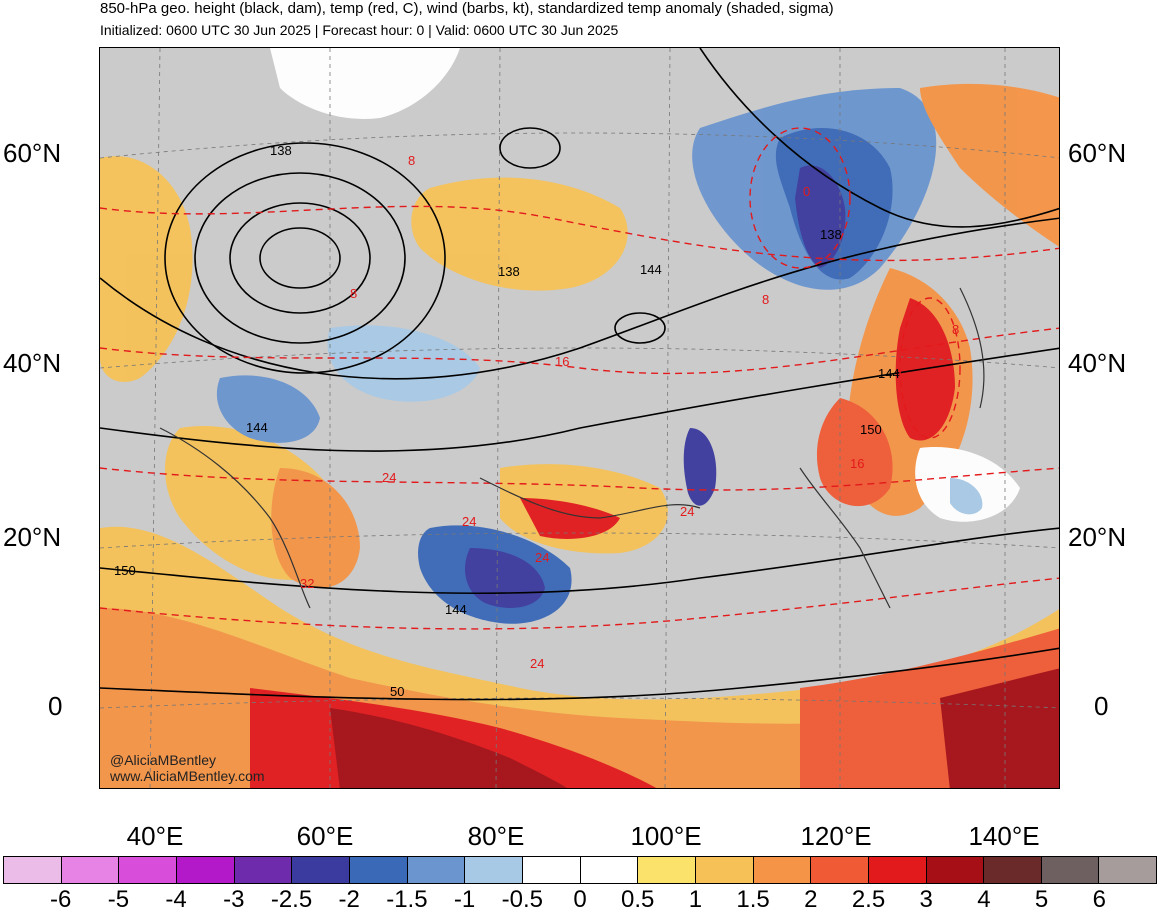  Describe the element at coordinates (407, 899) in the screenshot. I see `colorbar-tick-label: -1.5` at that location.